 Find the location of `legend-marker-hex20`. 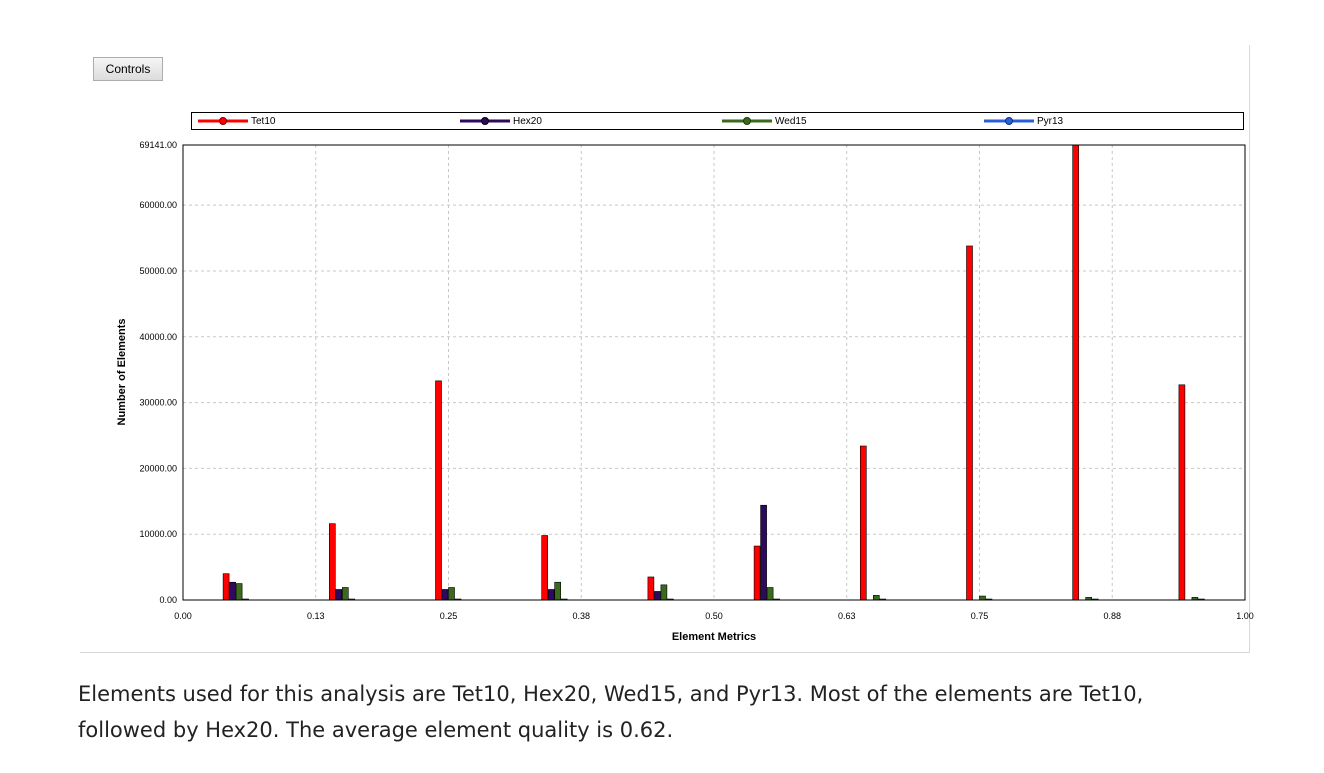

legend-marker-hex20 is located at coordinates (485, 121).